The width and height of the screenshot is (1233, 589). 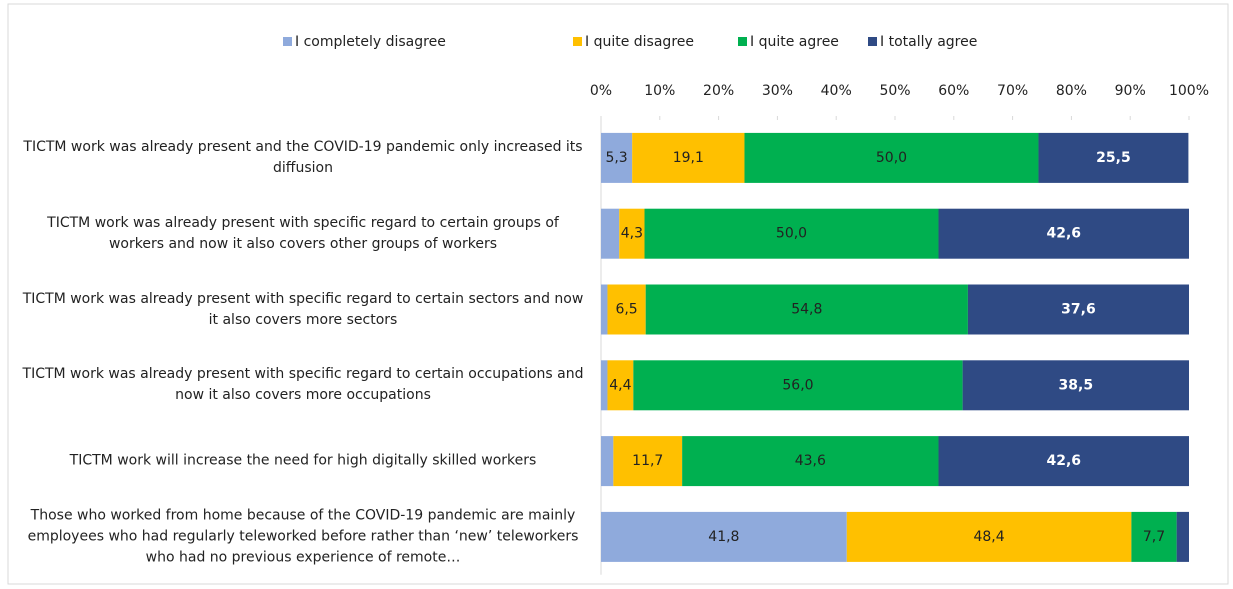 I want to click on data-label: 38,5, so click(x=1076, y=385).